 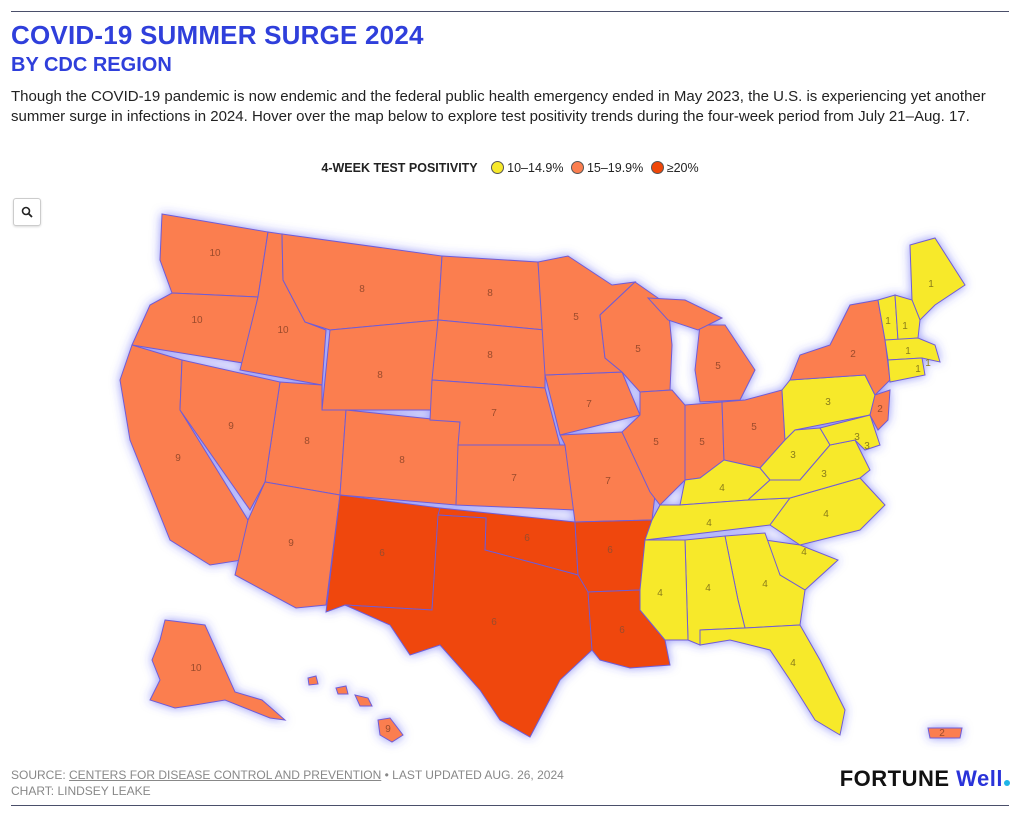 I want to click on region-9-hawaii-oahu, so click(x=342, y=690).